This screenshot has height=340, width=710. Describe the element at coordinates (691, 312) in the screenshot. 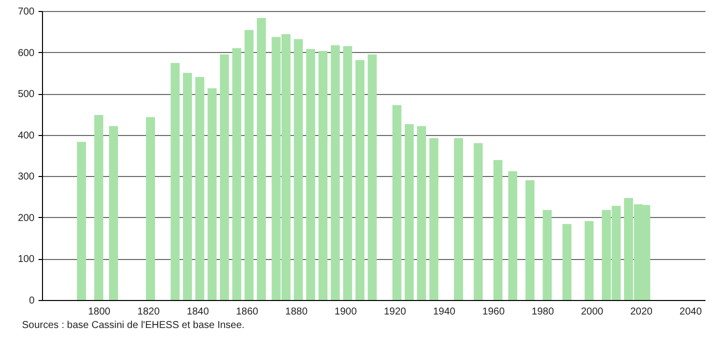

I see `x-tick-label: 2040` at that location.